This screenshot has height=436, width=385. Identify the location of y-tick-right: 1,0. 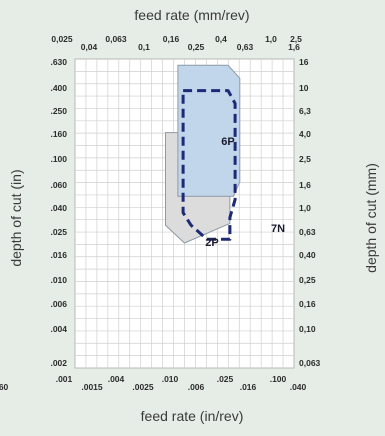
(305, 208).